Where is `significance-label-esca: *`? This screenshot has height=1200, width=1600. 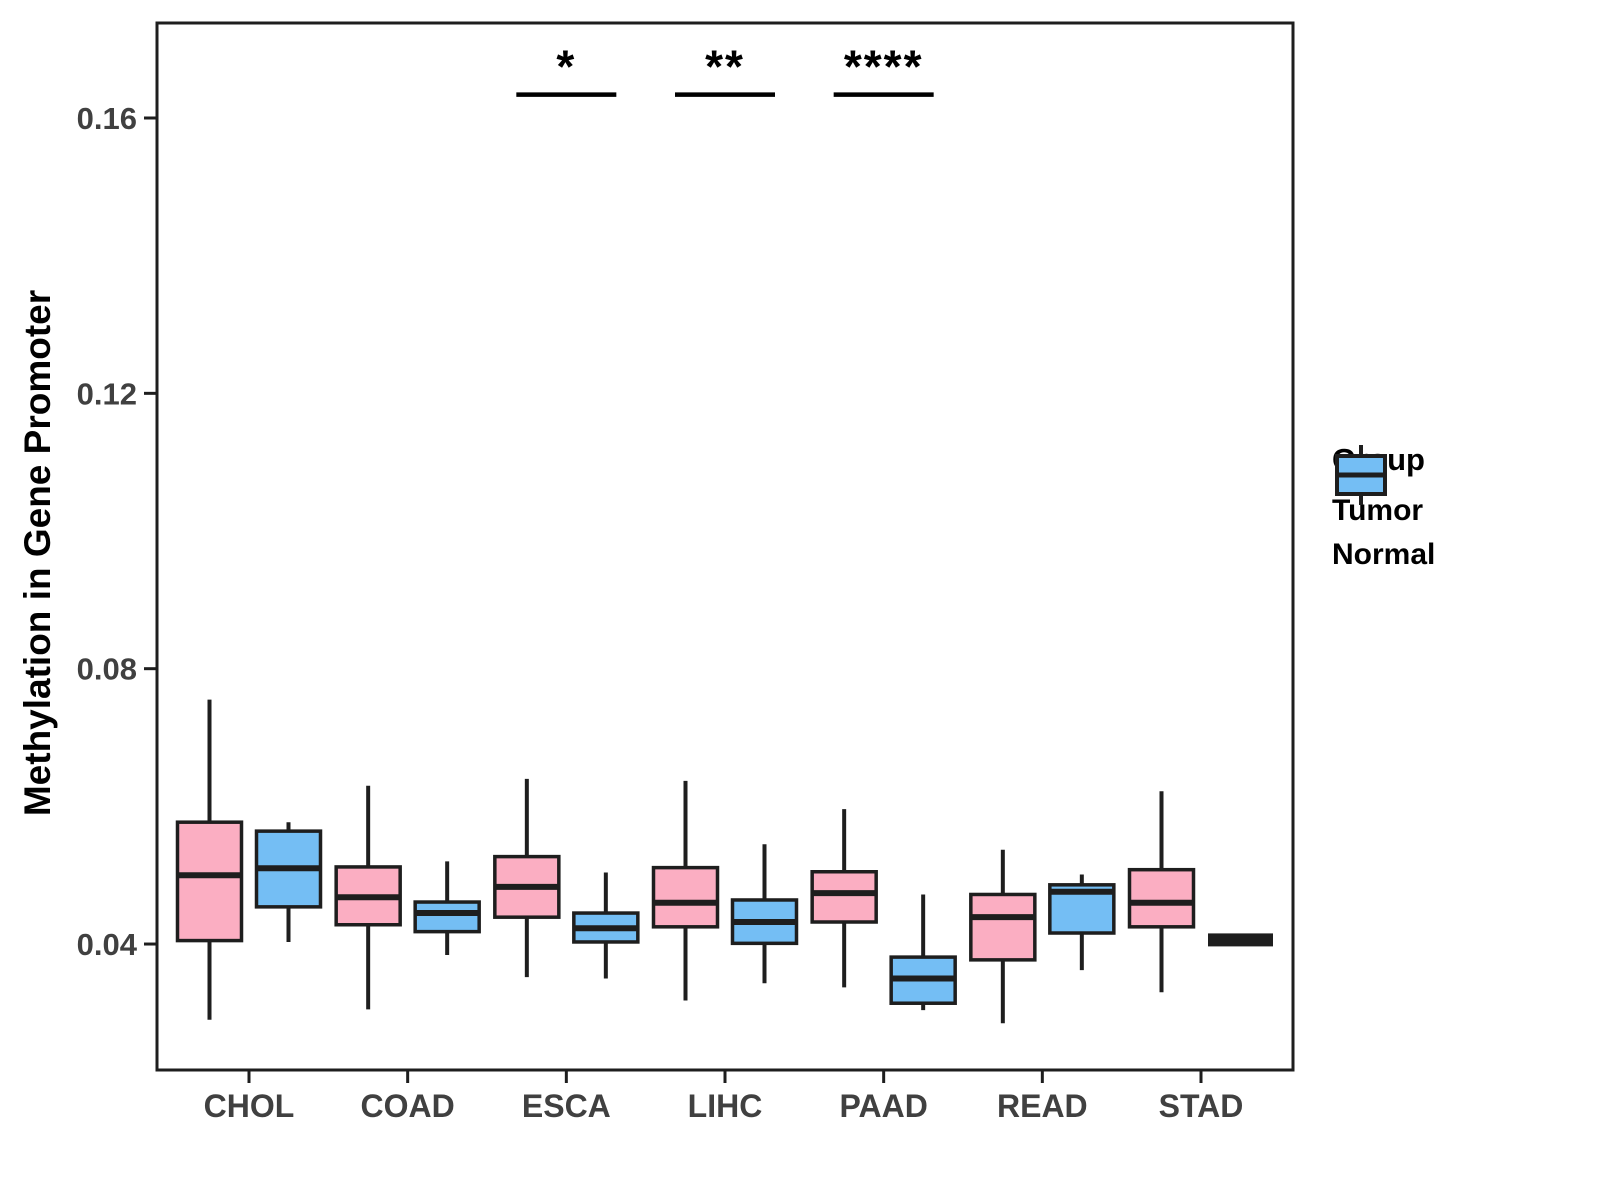 significance-label-esca: * is located at coordinates (566, 67).